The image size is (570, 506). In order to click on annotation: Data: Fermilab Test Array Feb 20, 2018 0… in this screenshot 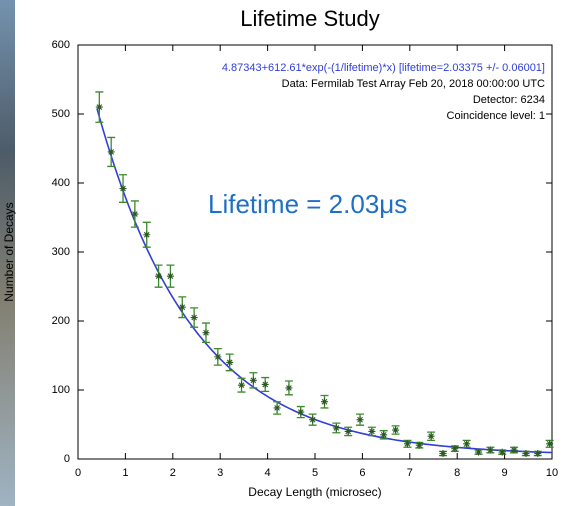, I will do `click(413, 84)`.